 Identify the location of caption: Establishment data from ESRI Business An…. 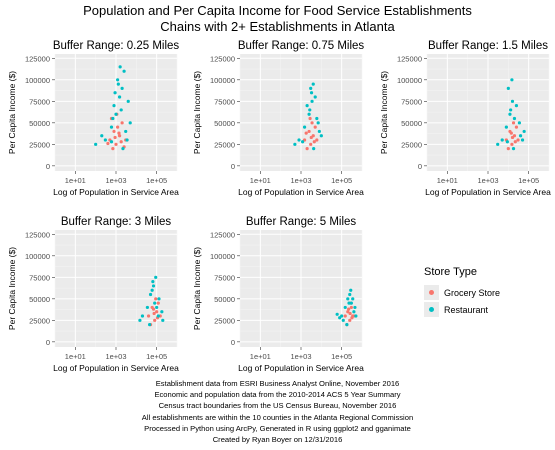
(277, 411).